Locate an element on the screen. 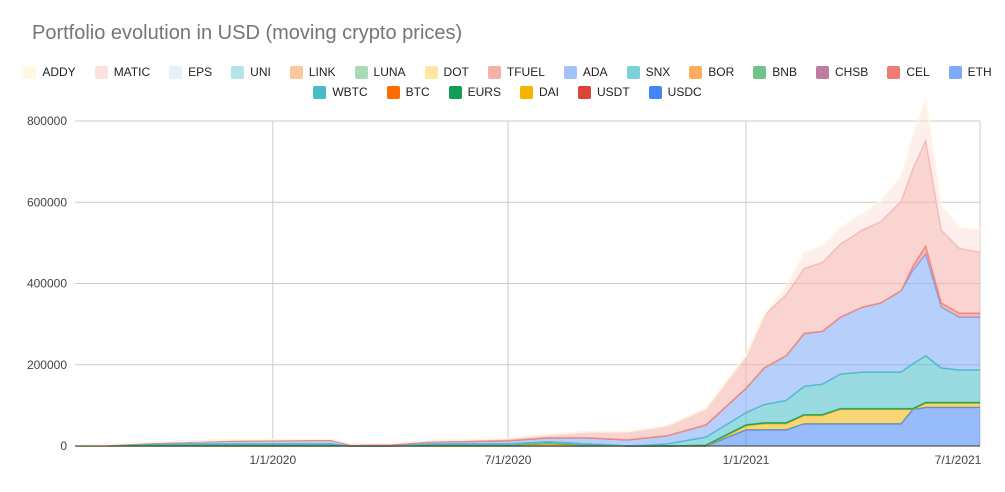  legend-item-wbtc: WBTC is located at coordinates (340, 92).